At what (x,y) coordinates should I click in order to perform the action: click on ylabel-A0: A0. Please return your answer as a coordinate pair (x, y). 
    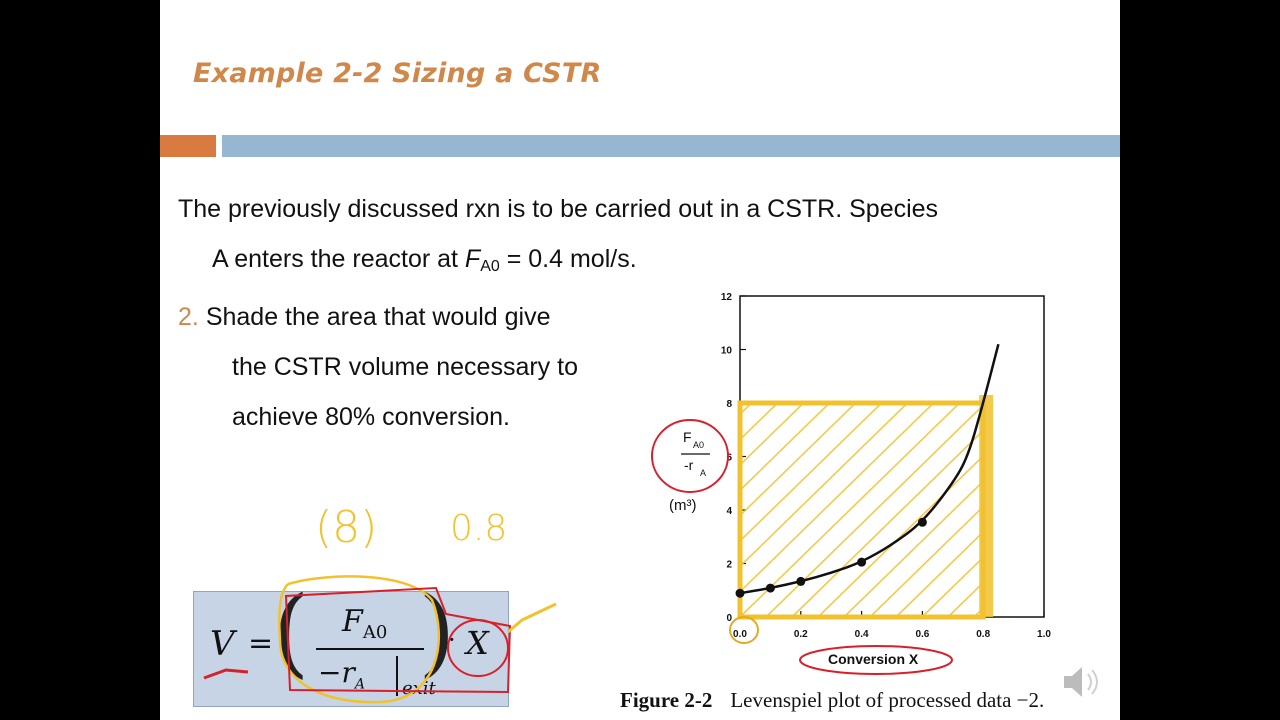
    Looking at the image, I should click on (698, 445).